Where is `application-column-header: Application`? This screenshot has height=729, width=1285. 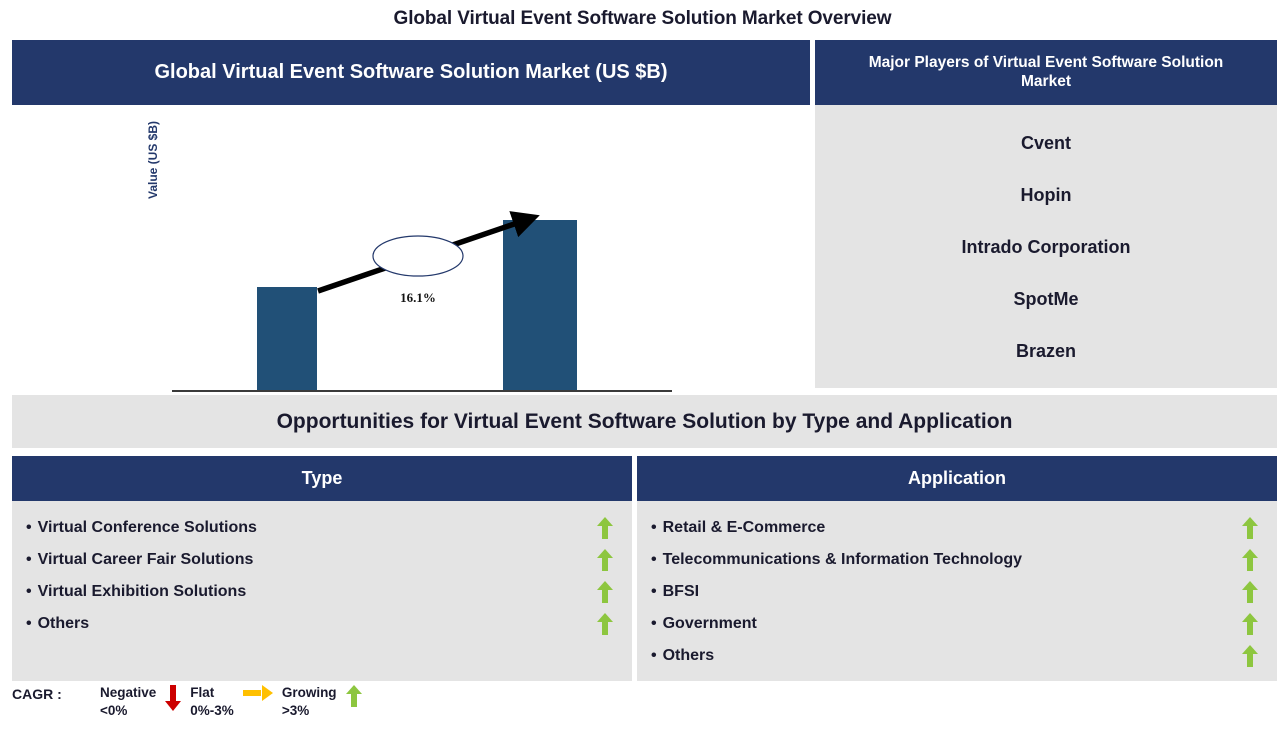
application-column-header: Application is located at coordinates (957, 478).